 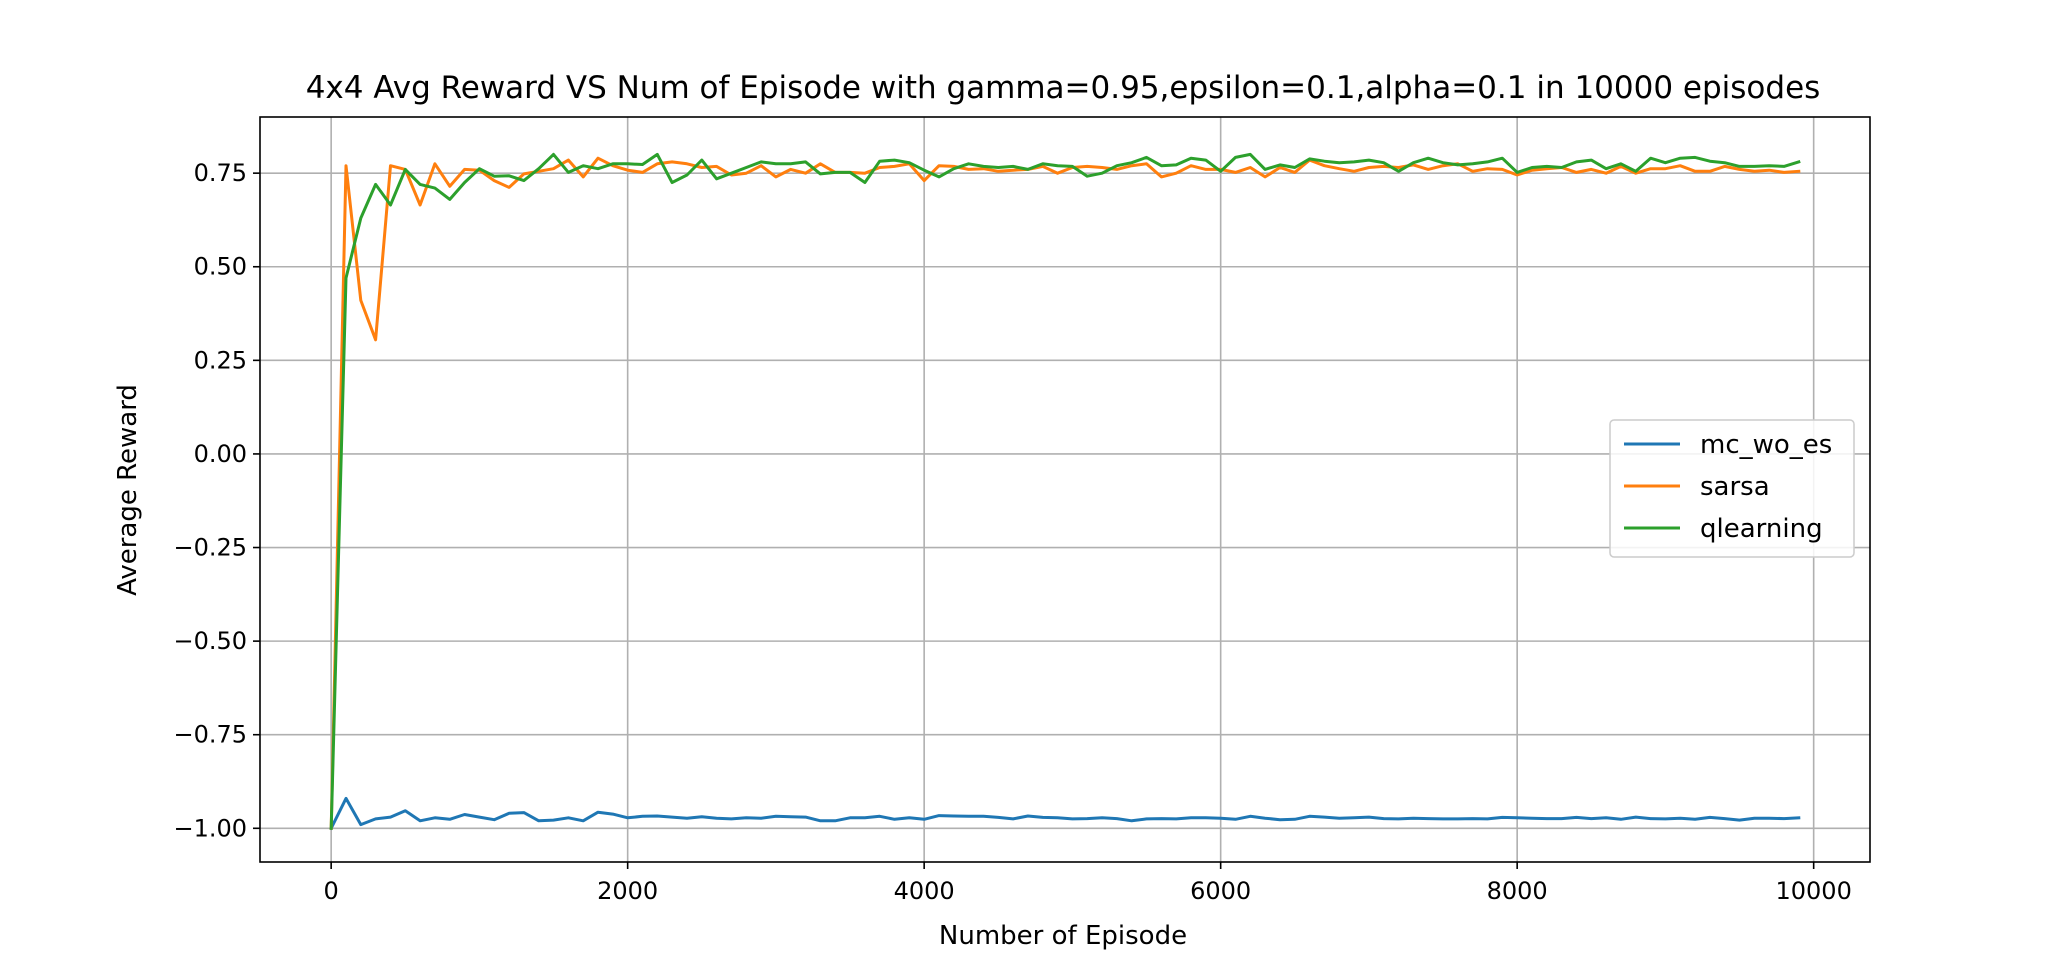 I want to click on legend-label-qlearning: qlearning, so click(x=1761, y=529).